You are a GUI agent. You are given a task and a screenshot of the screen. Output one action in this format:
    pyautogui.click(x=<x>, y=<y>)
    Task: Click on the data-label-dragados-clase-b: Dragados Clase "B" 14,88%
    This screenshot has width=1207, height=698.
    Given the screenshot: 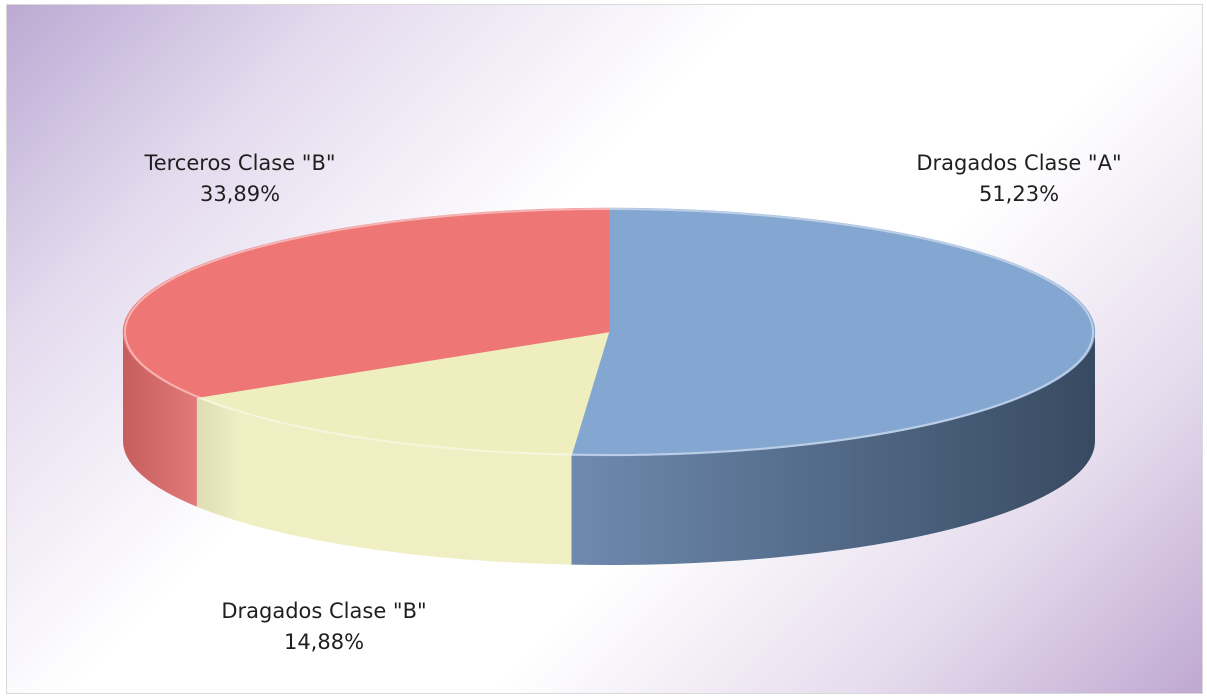 What is the action you would take?
    pyautogui.click(x=323, y=626)
    